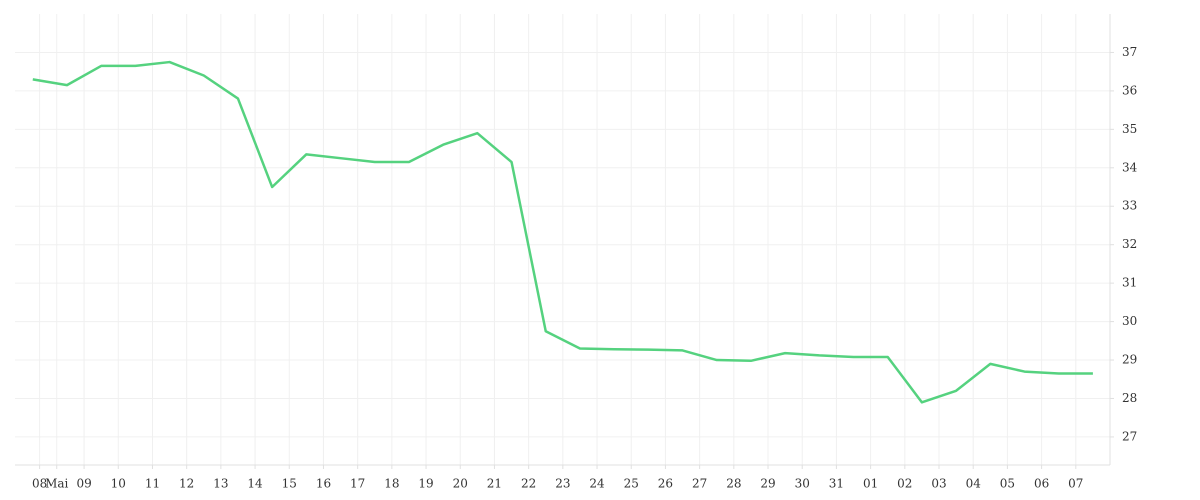  I want to click on x-tick-label: 11, so click(152, 484).